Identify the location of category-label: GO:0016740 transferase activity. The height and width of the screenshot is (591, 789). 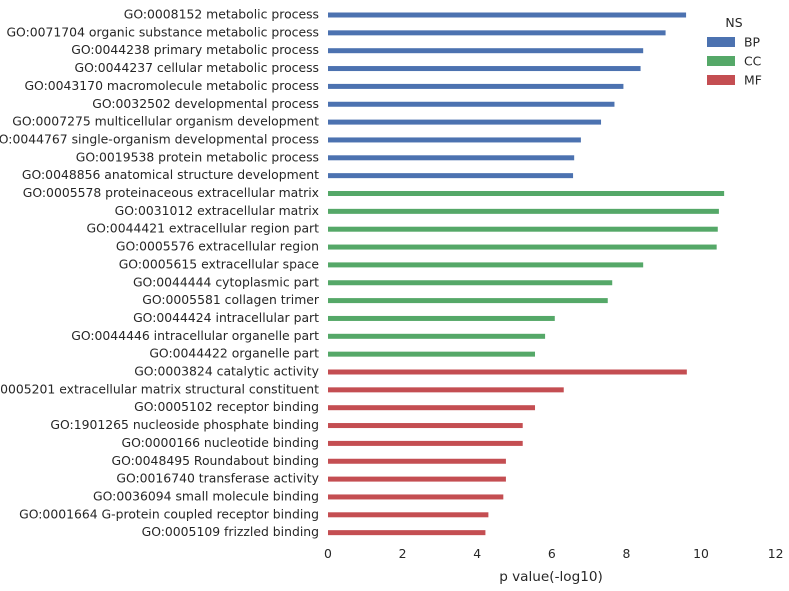
(217, 478).